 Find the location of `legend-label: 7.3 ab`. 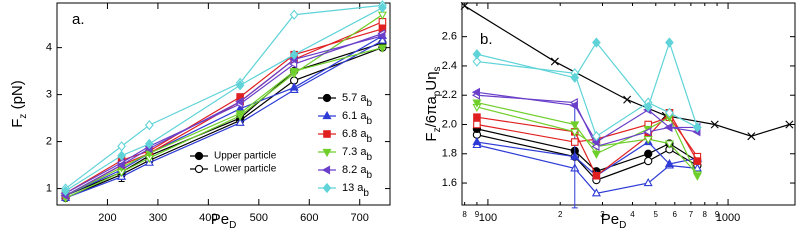

legend-label: 7.3 ab is located at coordinates (357, 154).